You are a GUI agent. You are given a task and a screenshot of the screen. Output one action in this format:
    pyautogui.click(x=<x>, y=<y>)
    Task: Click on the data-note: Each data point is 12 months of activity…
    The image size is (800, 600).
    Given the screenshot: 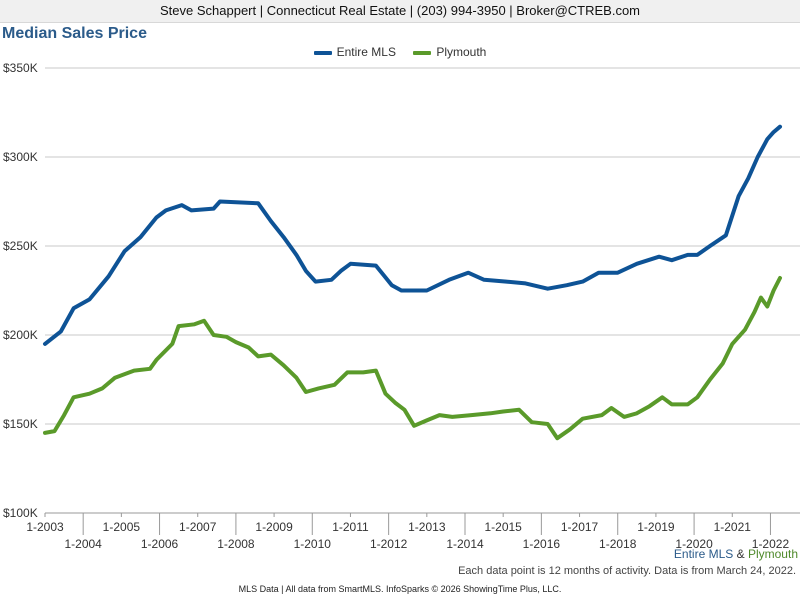 What is the action you would take?
    pyautogui.click(x=627, y=571)
    